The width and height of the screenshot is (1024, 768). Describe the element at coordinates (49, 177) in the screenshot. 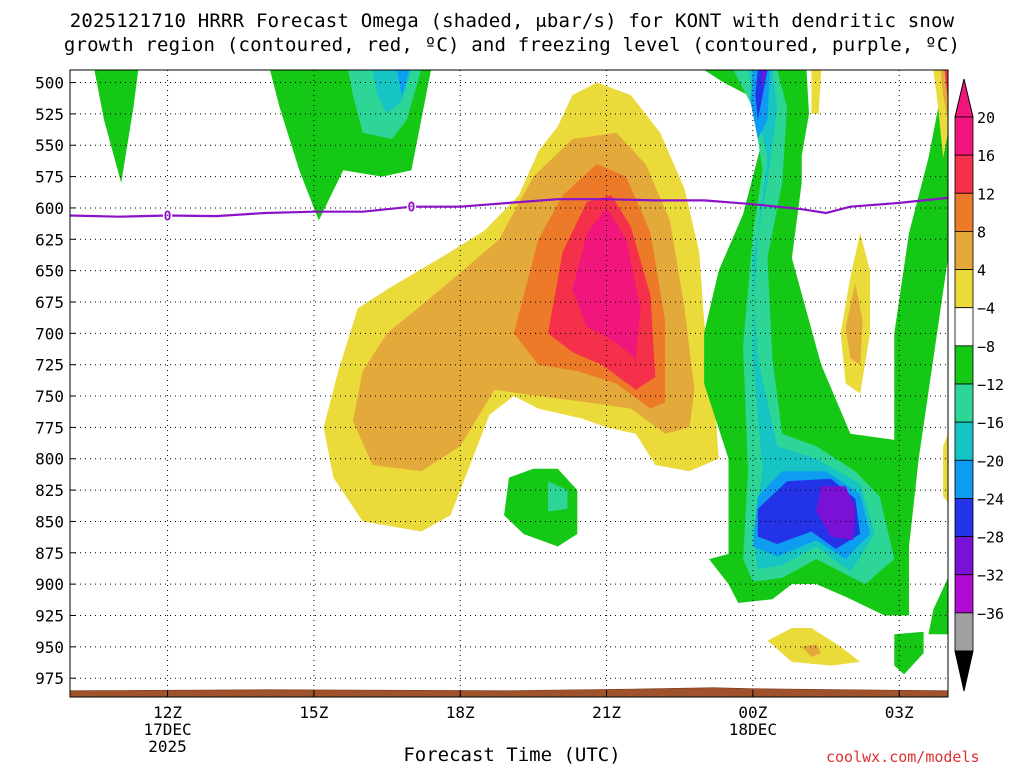

I see `y-tick-label: 575` at that location.